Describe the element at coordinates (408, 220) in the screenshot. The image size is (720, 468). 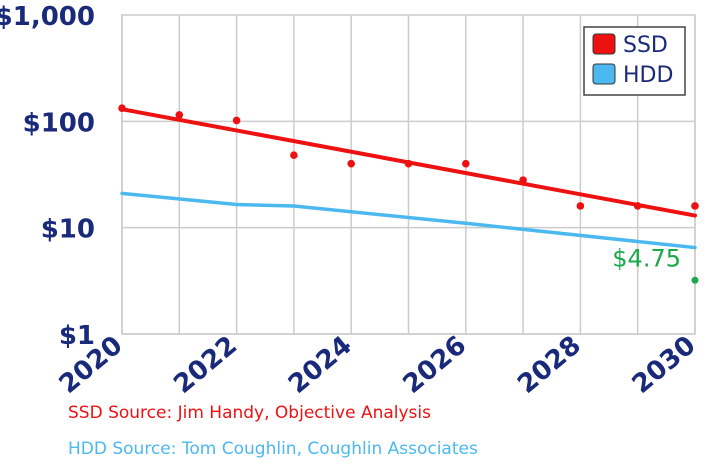
I see `hdd-line-line` at that location.